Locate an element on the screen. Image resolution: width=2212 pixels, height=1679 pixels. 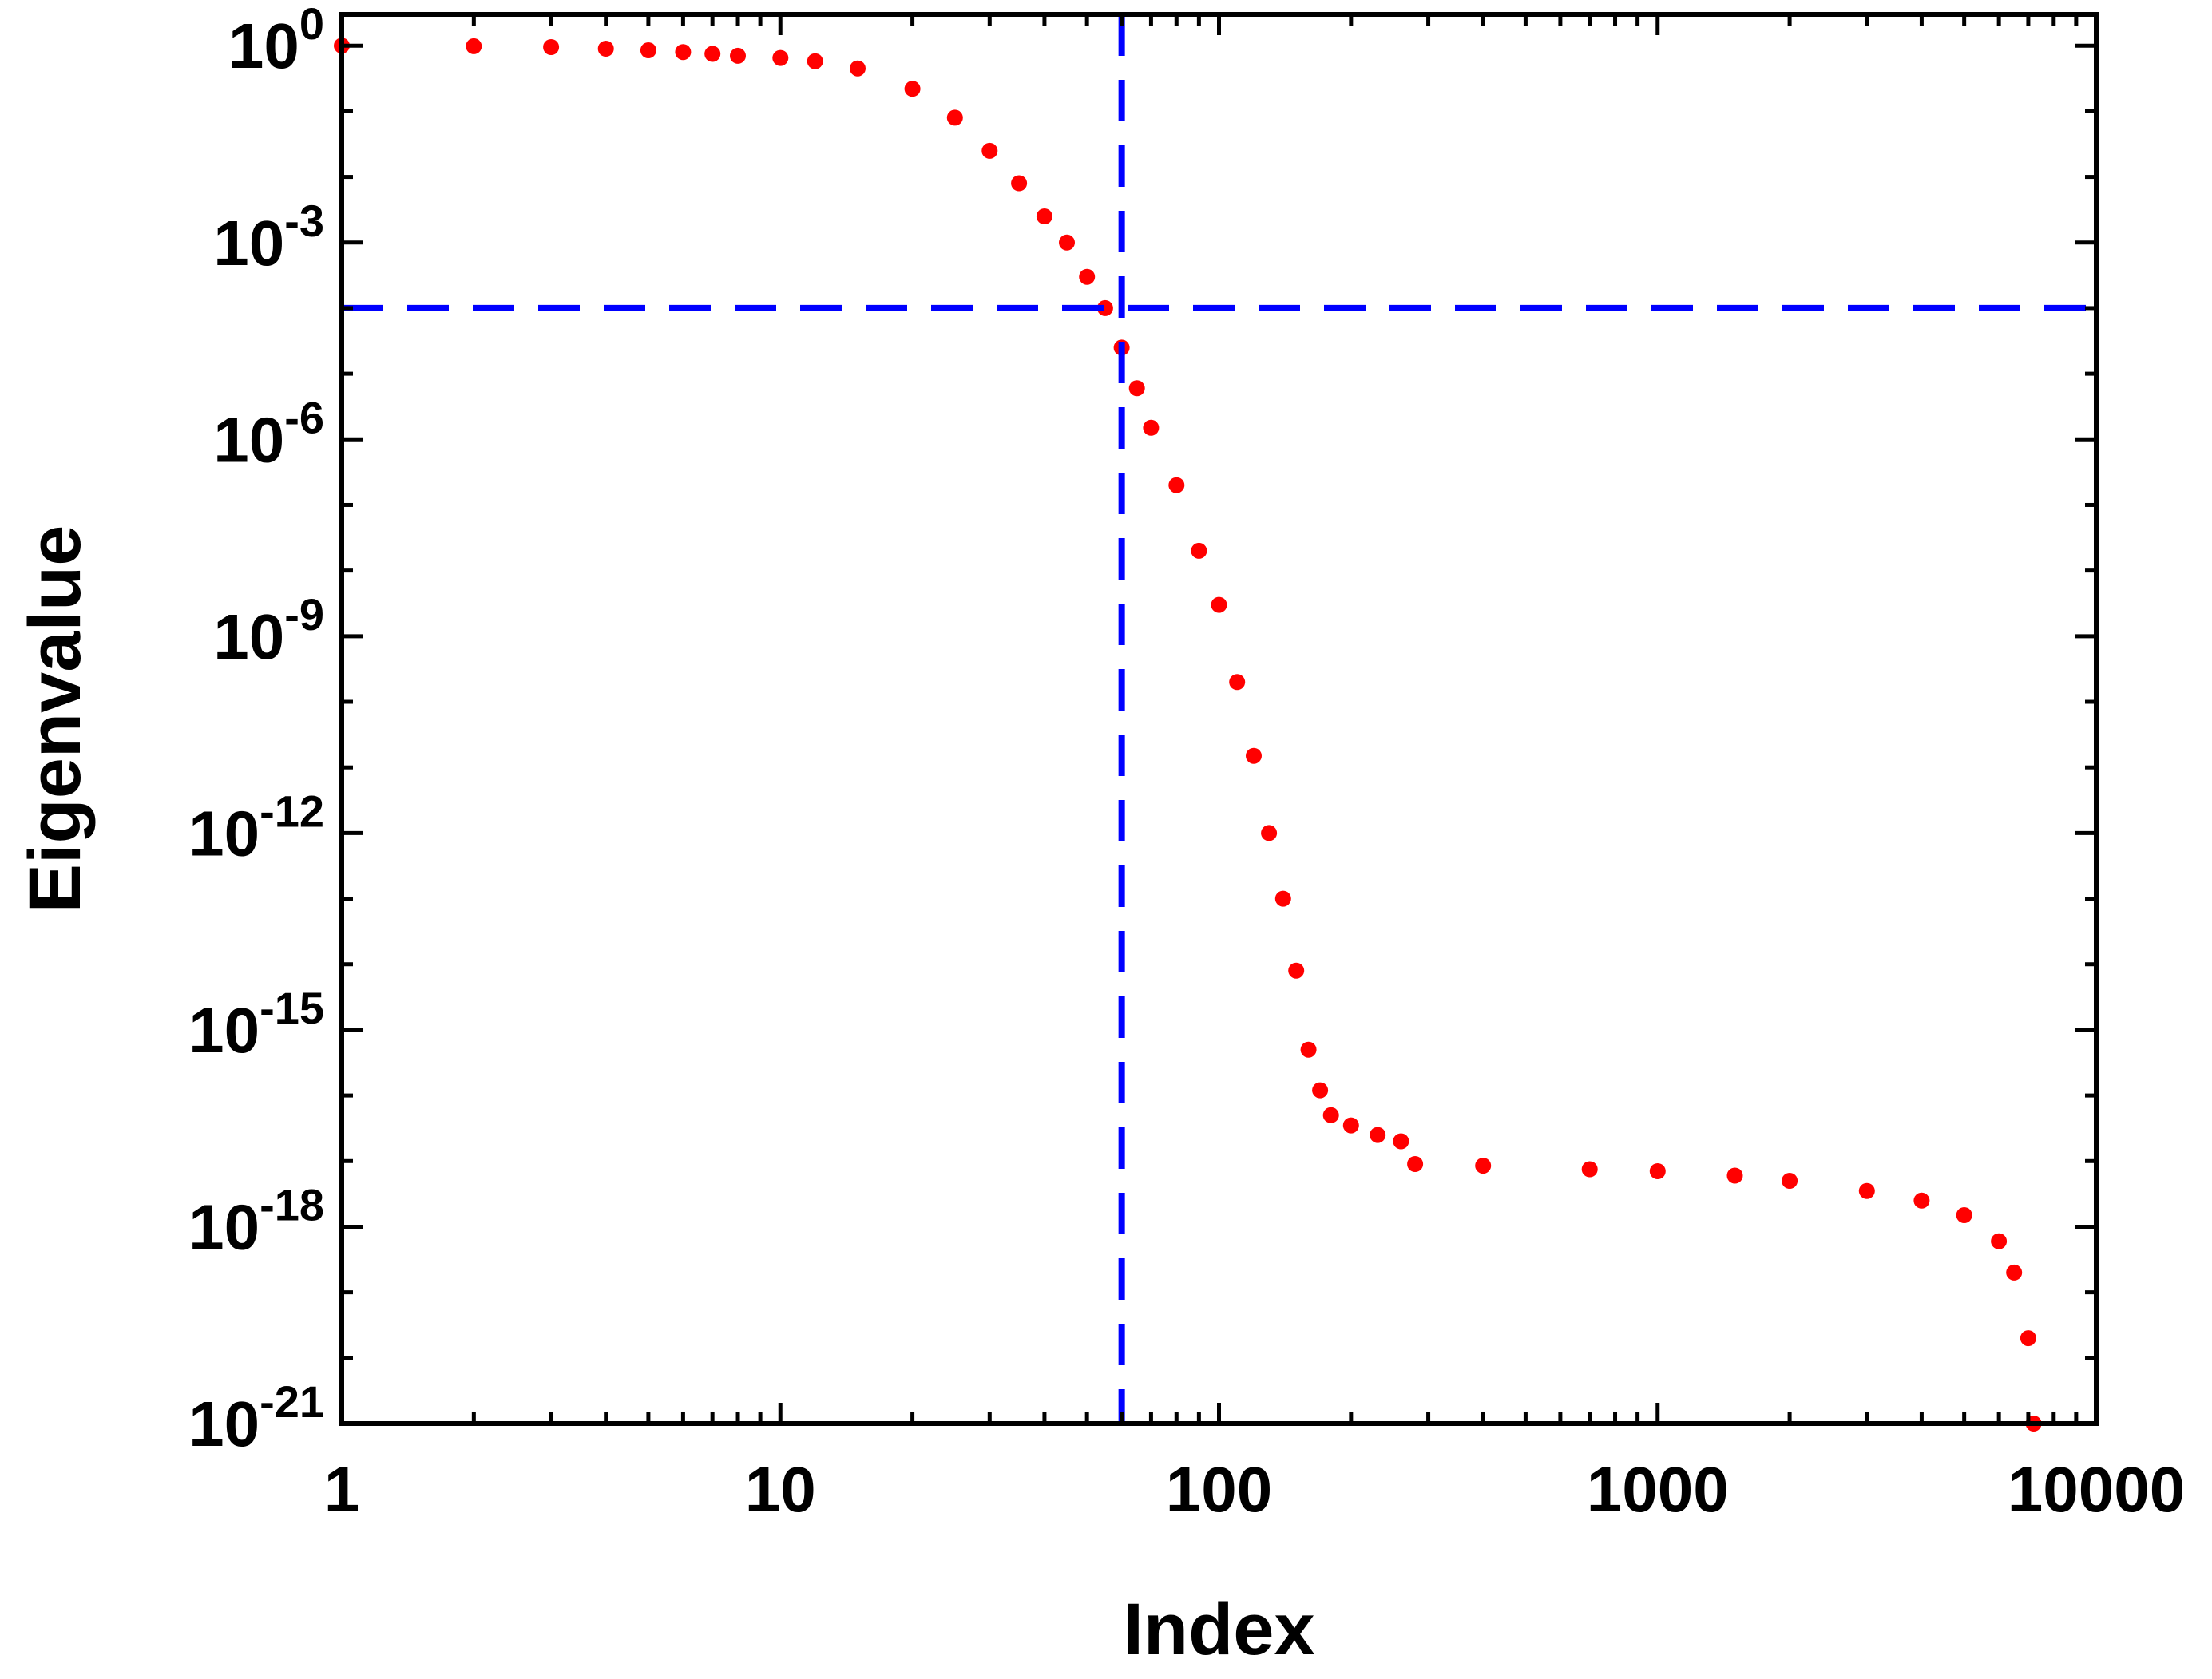
y-tick-label: 10⁻¹⁸ is located at coordinates (256, 1220).